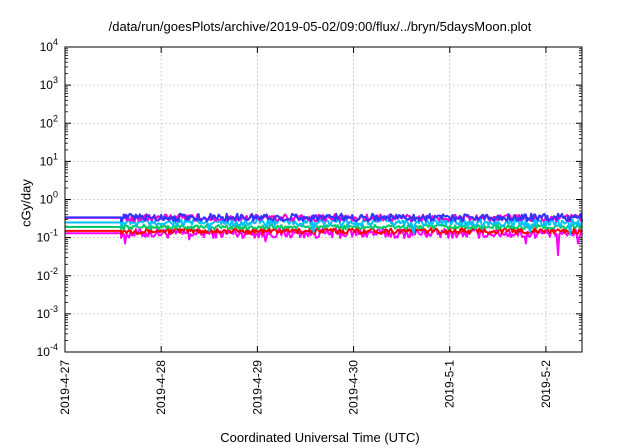 The image size is (640, 448). What do you see at coordinates (47, 274) in the screenshot?
I see `y-tick-label: 10⁻²` at bounding box center [47, 274].